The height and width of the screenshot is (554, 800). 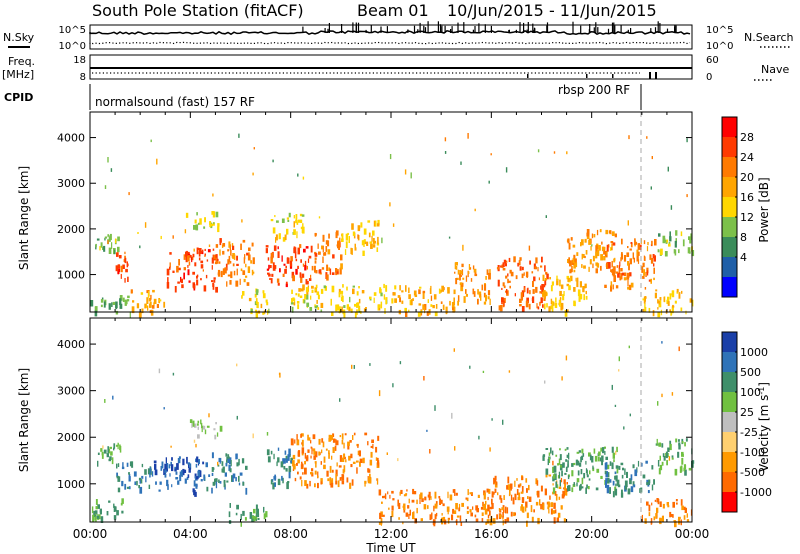 What do you see at coordinates (21, 61) in the screenshot?
I see `freq-label-1: Freq.` at bounding box center [21, 61].